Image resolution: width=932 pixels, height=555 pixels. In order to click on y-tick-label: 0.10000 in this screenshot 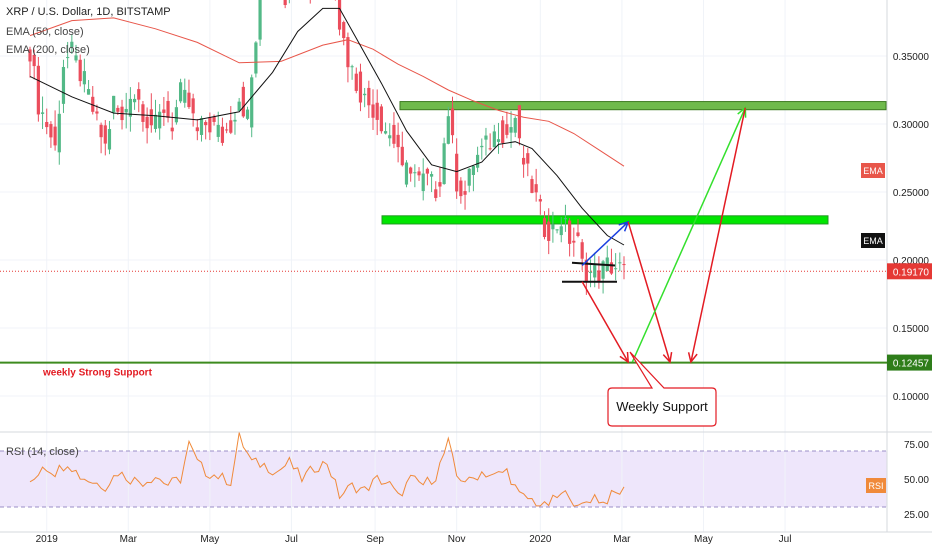, I will do `click(911, 397)`.